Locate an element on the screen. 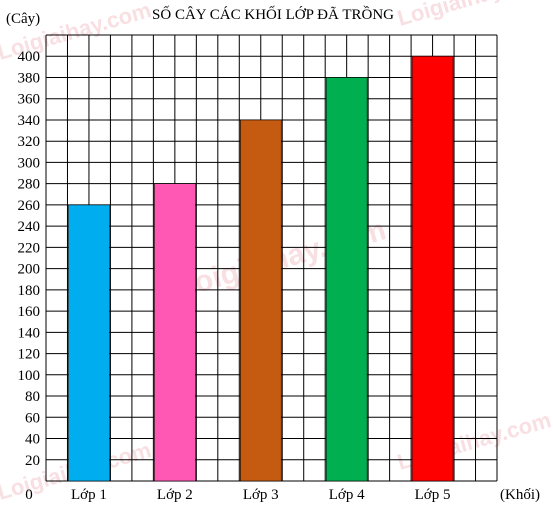 This screenshot has width=553, height=507. x-tick-labels: Lớp 1 Lớp 2 Lớp 3 Lớp 4 Lớp 5 is located at coordinates (260, 495).